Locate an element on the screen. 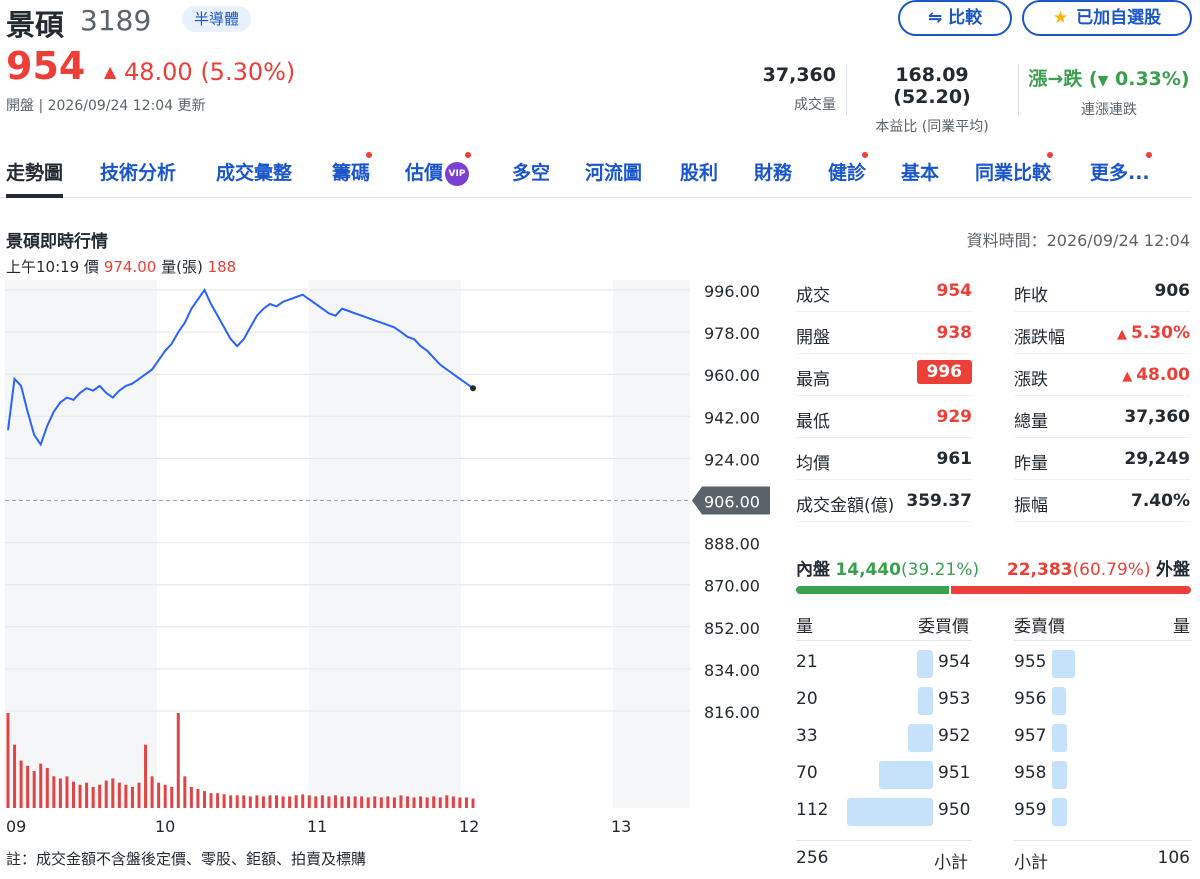  quote-row-right-3: 總量 37,360 is located at coordinates (1102, 417).